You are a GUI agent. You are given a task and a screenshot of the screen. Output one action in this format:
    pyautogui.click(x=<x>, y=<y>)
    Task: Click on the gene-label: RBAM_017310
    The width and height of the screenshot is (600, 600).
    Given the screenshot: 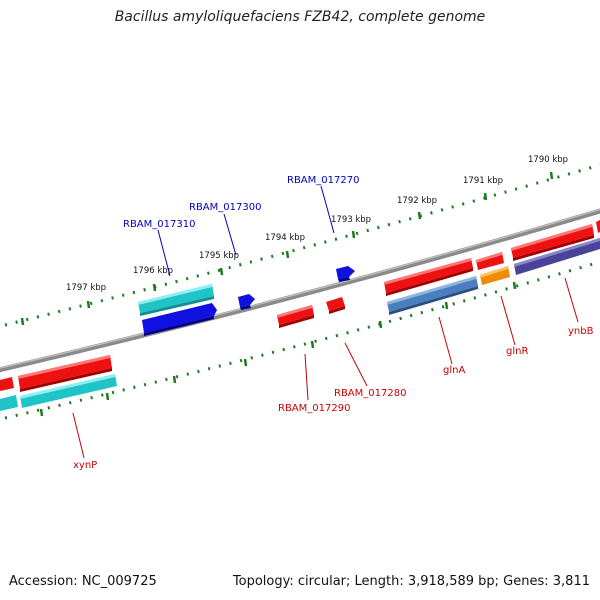 What is the action you would take?
    pyautogui.click(x=159, y=224)
    